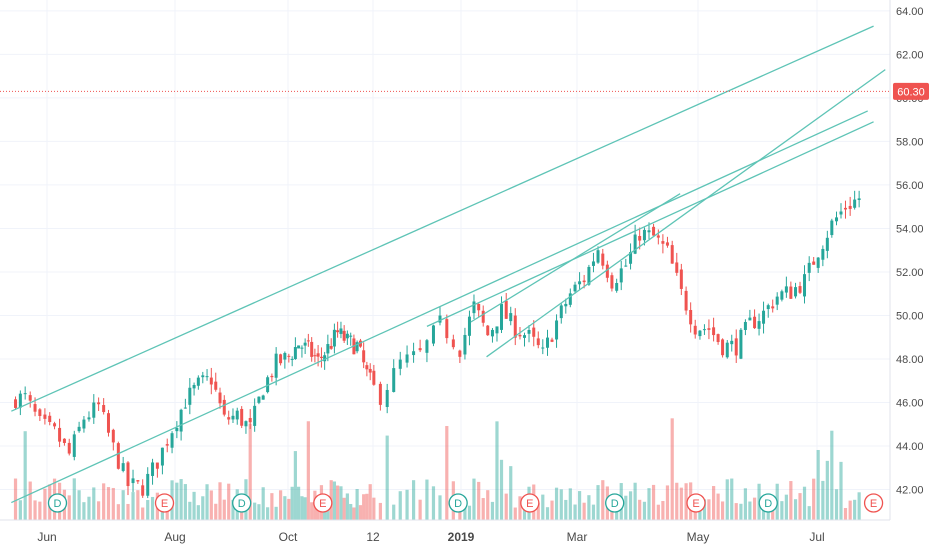  I want to click on y-tick-label: 48.00, so click(910, 360).